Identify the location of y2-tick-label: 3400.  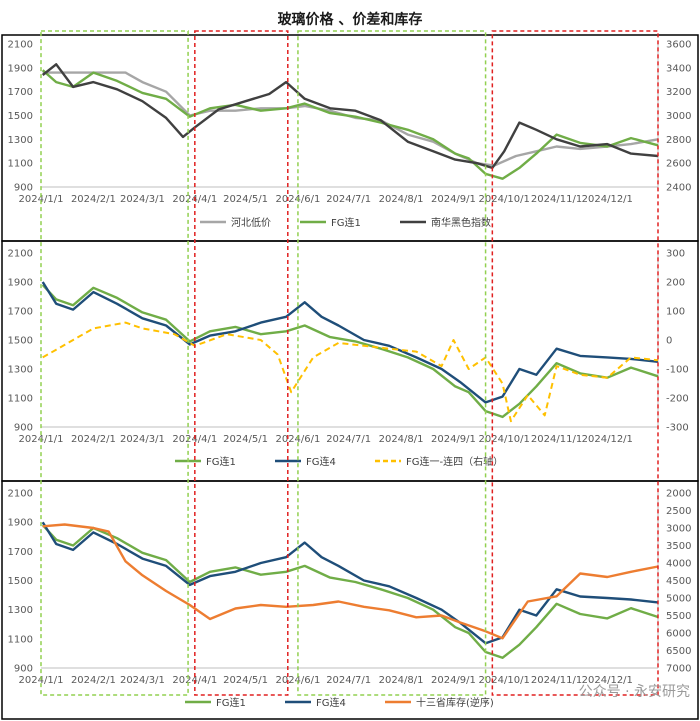
(678, 68).